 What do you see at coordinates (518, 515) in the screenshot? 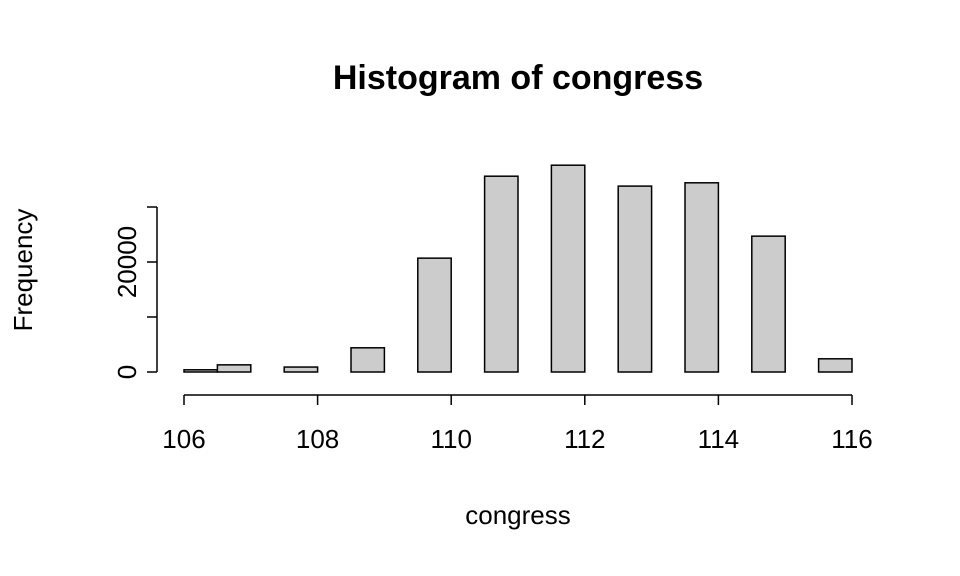
I see `x-axis-label: congress` at bounding box center [518, 515].